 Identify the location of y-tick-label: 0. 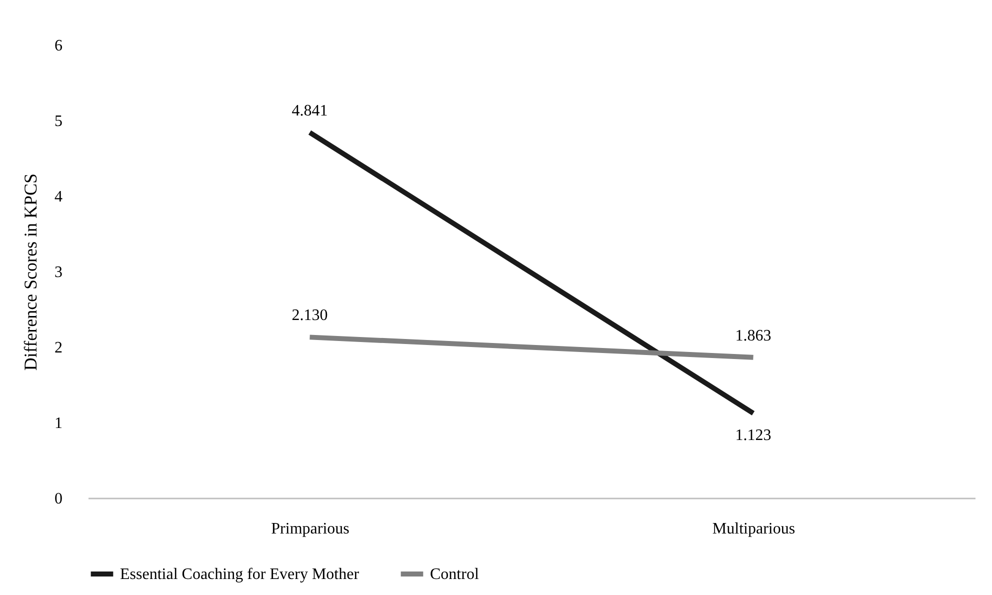
(58, 499).